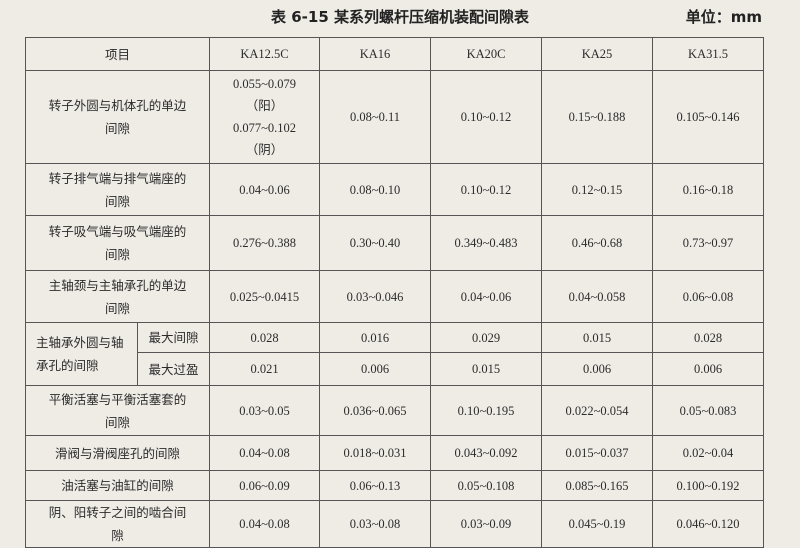 This screenshot has width=800, height=548. Describe the element at coordinates (173, 369) in the screenshot. I see `sub-row-label: 最大过盈` at that location.